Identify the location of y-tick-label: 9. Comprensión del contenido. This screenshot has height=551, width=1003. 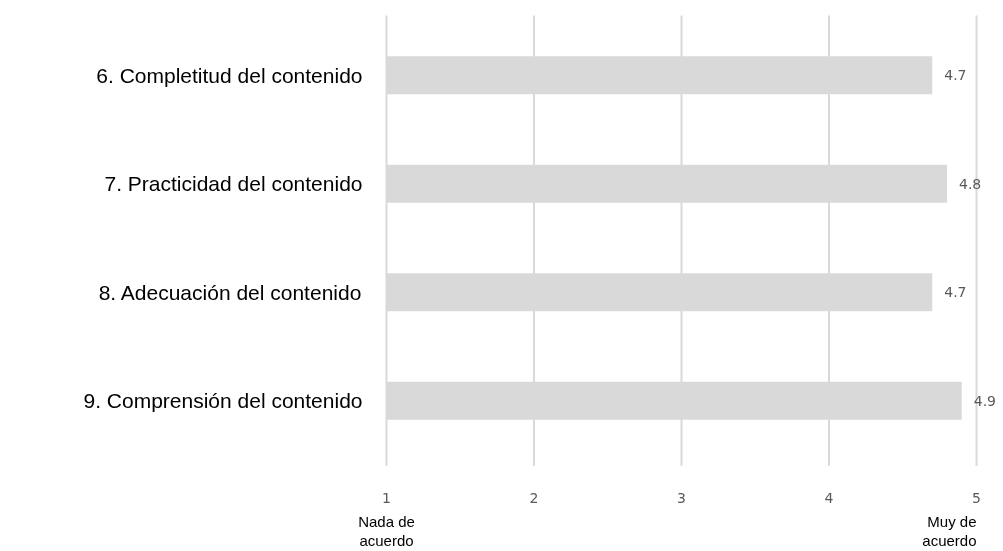
(223, 401).